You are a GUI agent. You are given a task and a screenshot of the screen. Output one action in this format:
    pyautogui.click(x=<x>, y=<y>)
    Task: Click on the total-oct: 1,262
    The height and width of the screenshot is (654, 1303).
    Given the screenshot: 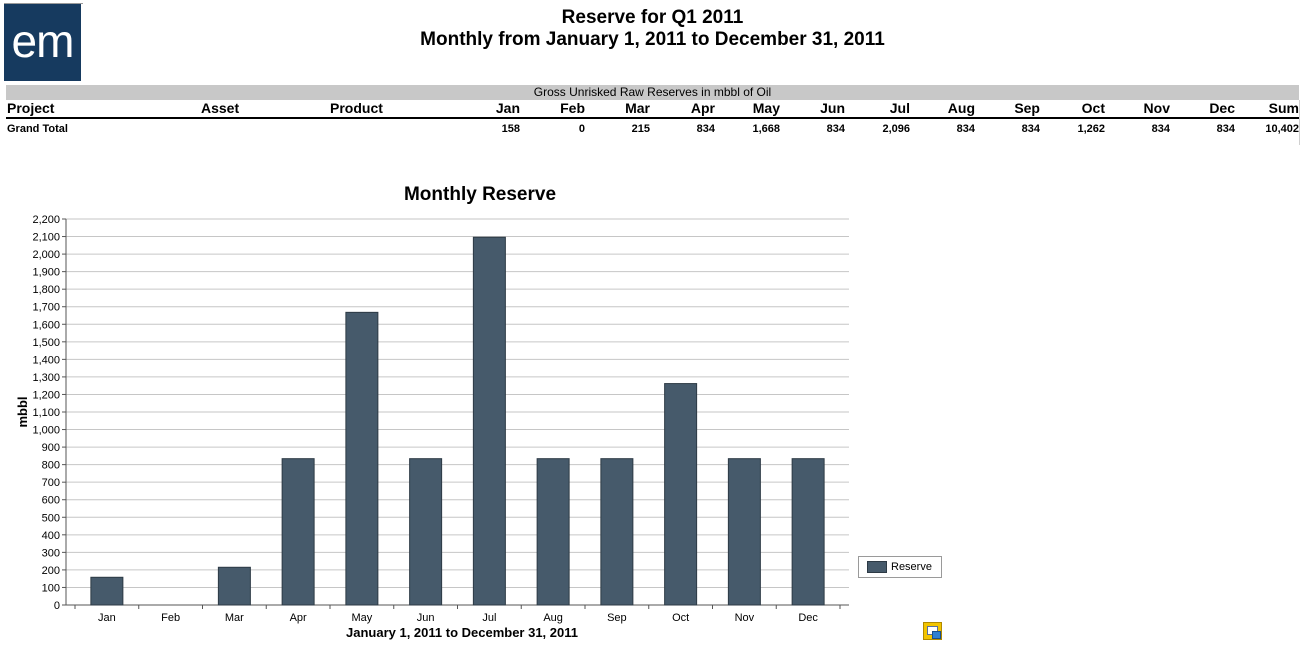 What is the action you would take?
    pyautogui.click(x=1091, y=129)
    